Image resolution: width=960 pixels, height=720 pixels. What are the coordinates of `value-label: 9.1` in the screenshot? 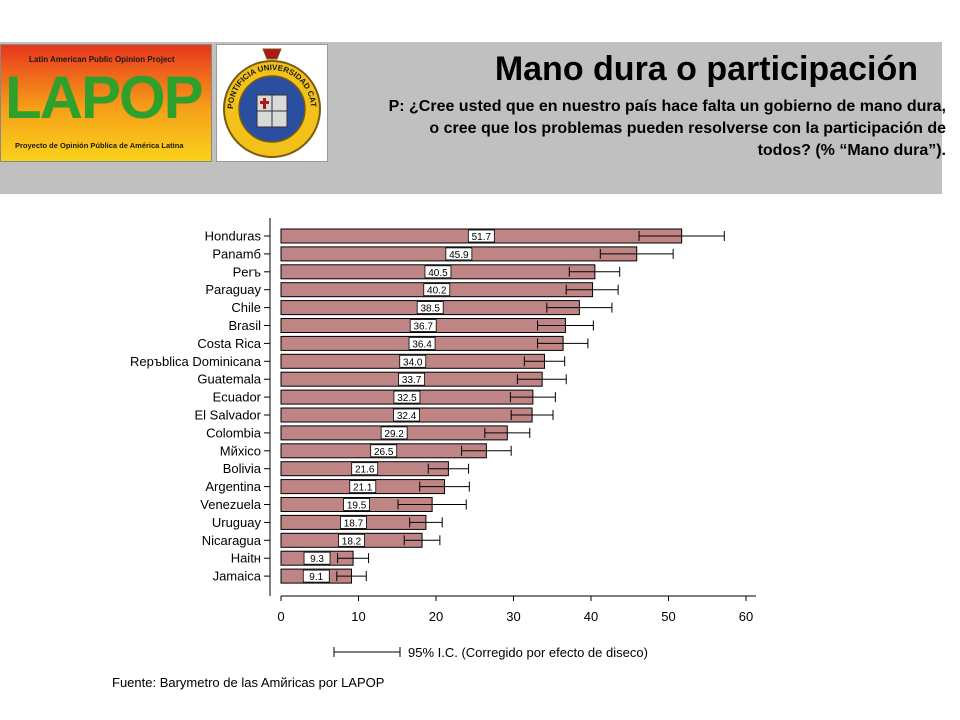 It's located at (316, 577).